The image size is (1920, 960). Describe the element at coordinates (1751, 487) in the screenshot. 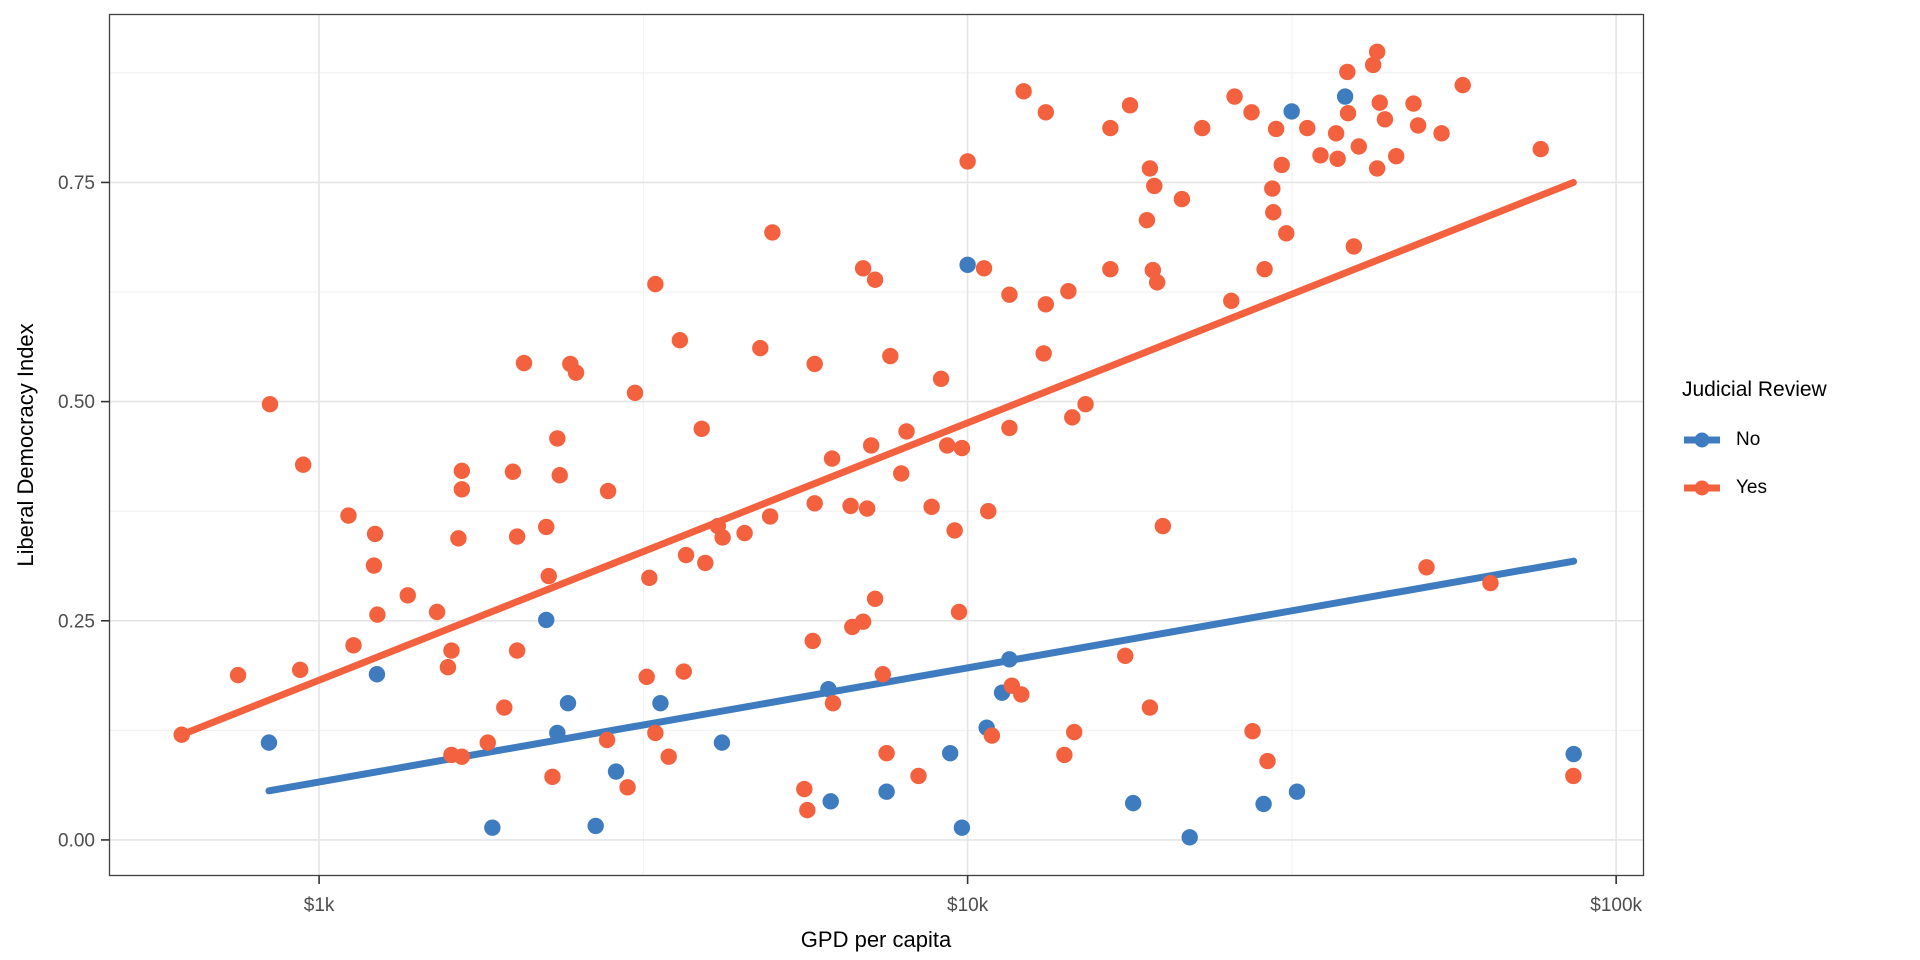

I see `legend-label-yes: Yes` at that location.